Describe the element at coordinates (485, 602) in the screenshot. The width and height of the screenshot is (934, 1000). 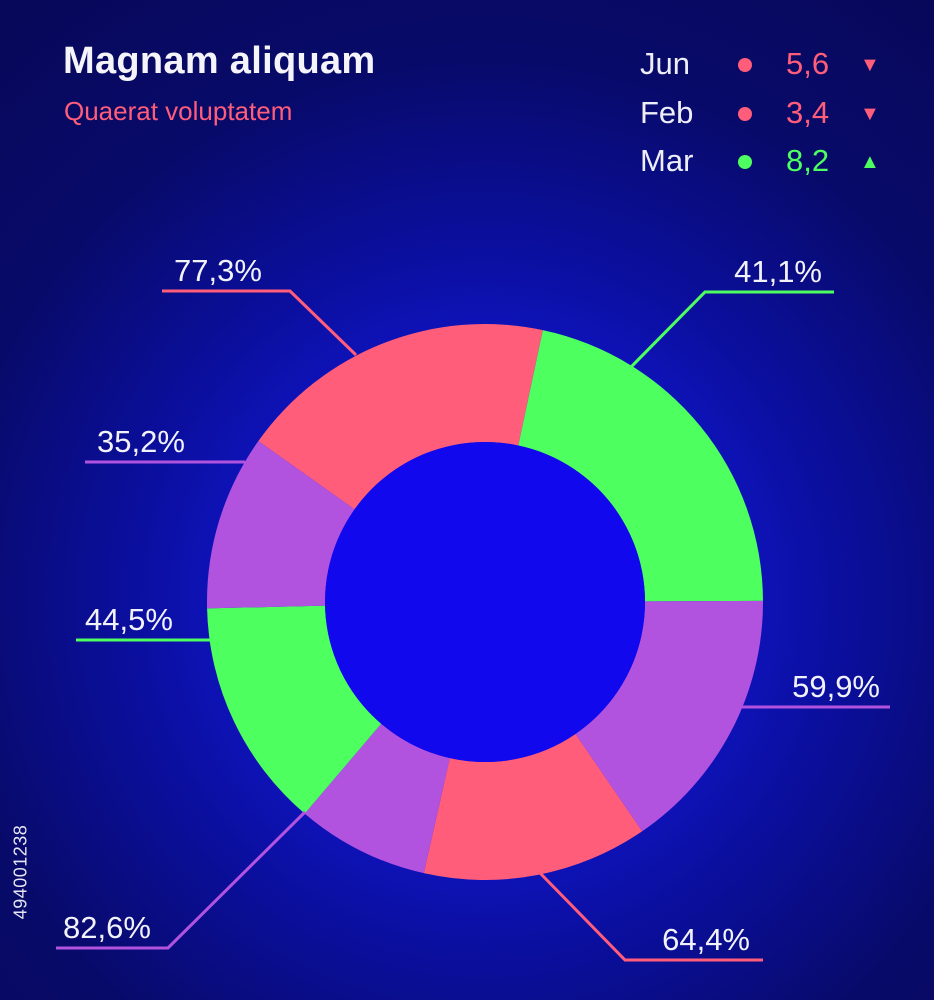
I see `donut-hole` at that location.